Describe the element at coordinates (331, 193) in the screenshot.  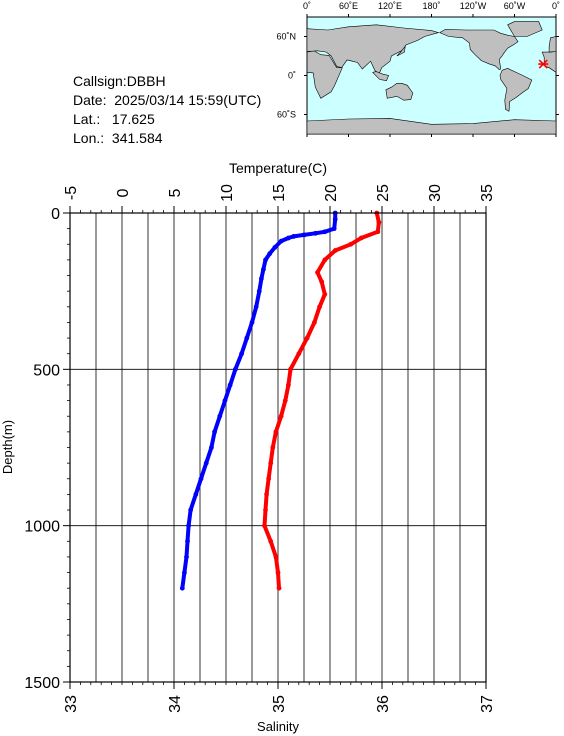
I see `temperature-tick-label: 20` at that location.